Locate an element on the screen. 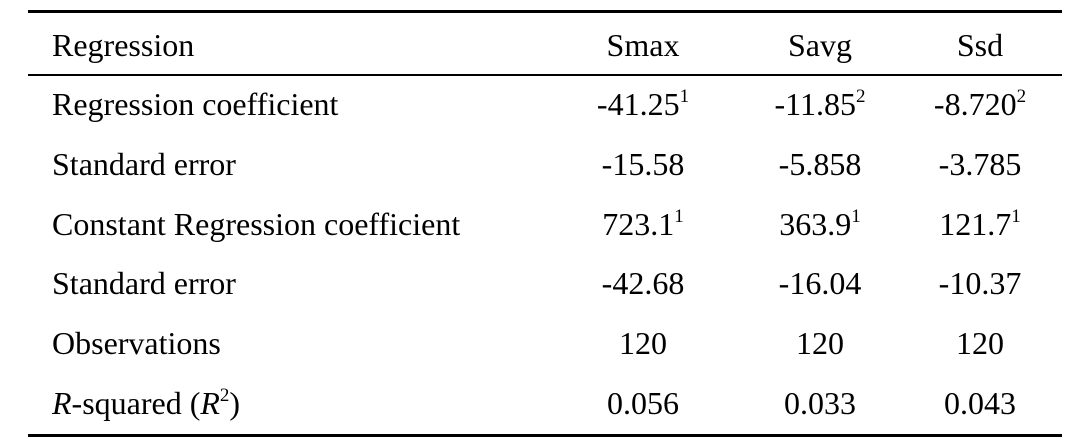 This screenshot has height=446, width=1088. header-cell: Ssd is located at coordinates (980, 45).